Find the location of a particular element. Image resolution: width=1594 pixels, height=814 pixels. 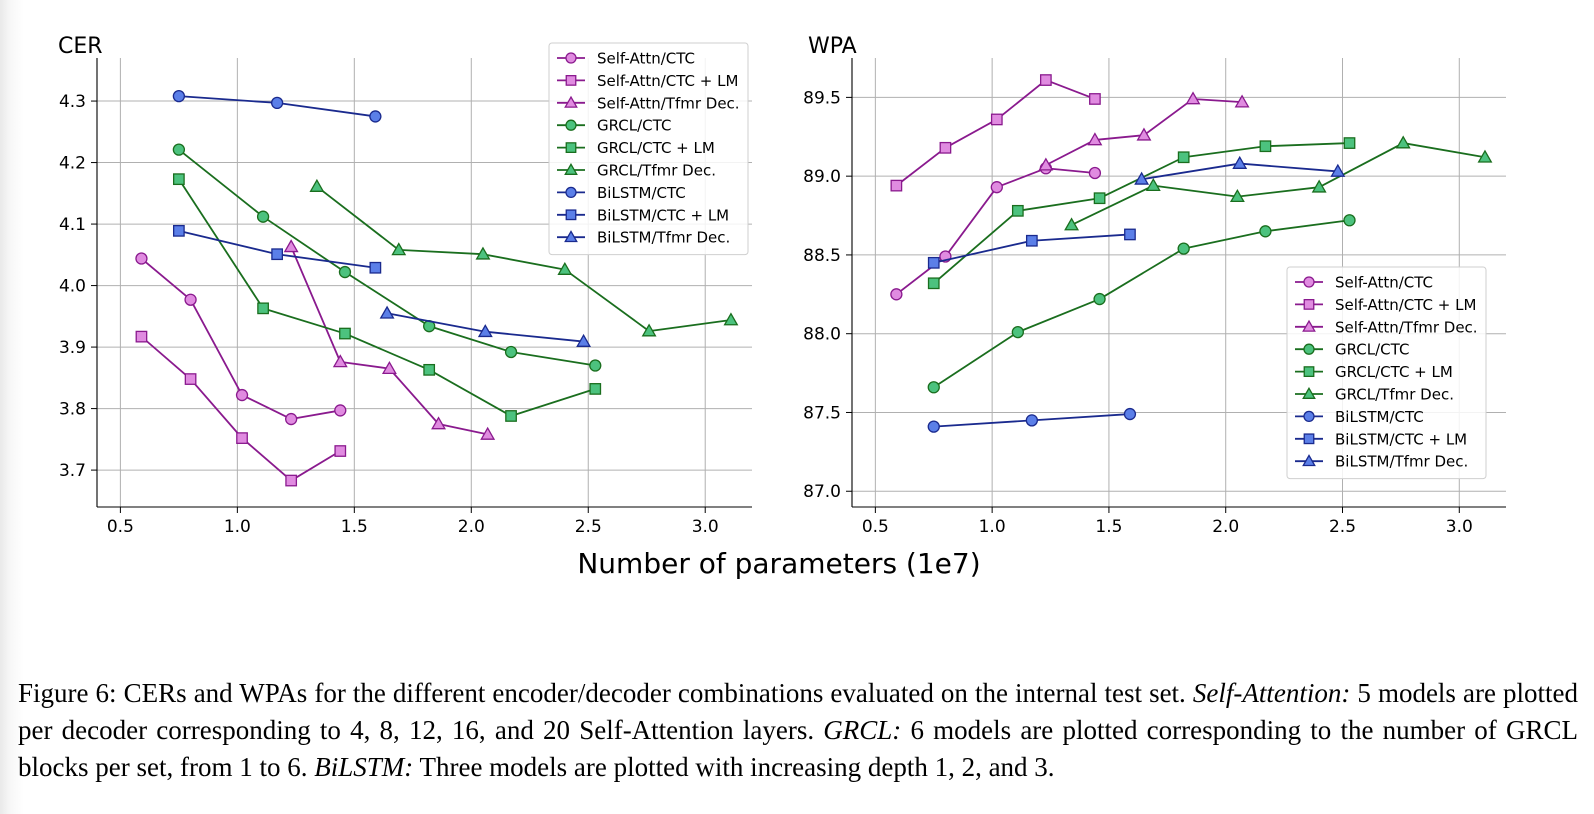

wpa-xtick-label: 2.0 is located at coordinates (1225, 527).